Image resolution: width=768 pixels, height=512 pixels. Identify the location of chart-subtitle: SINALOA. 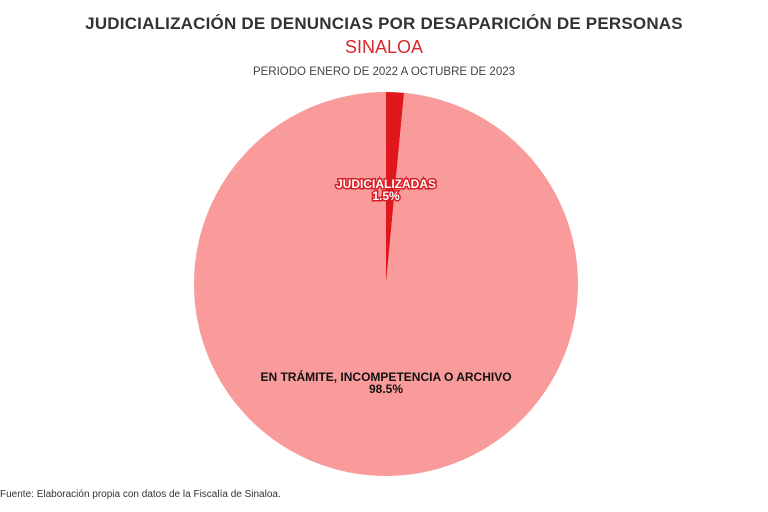
(384, 47).